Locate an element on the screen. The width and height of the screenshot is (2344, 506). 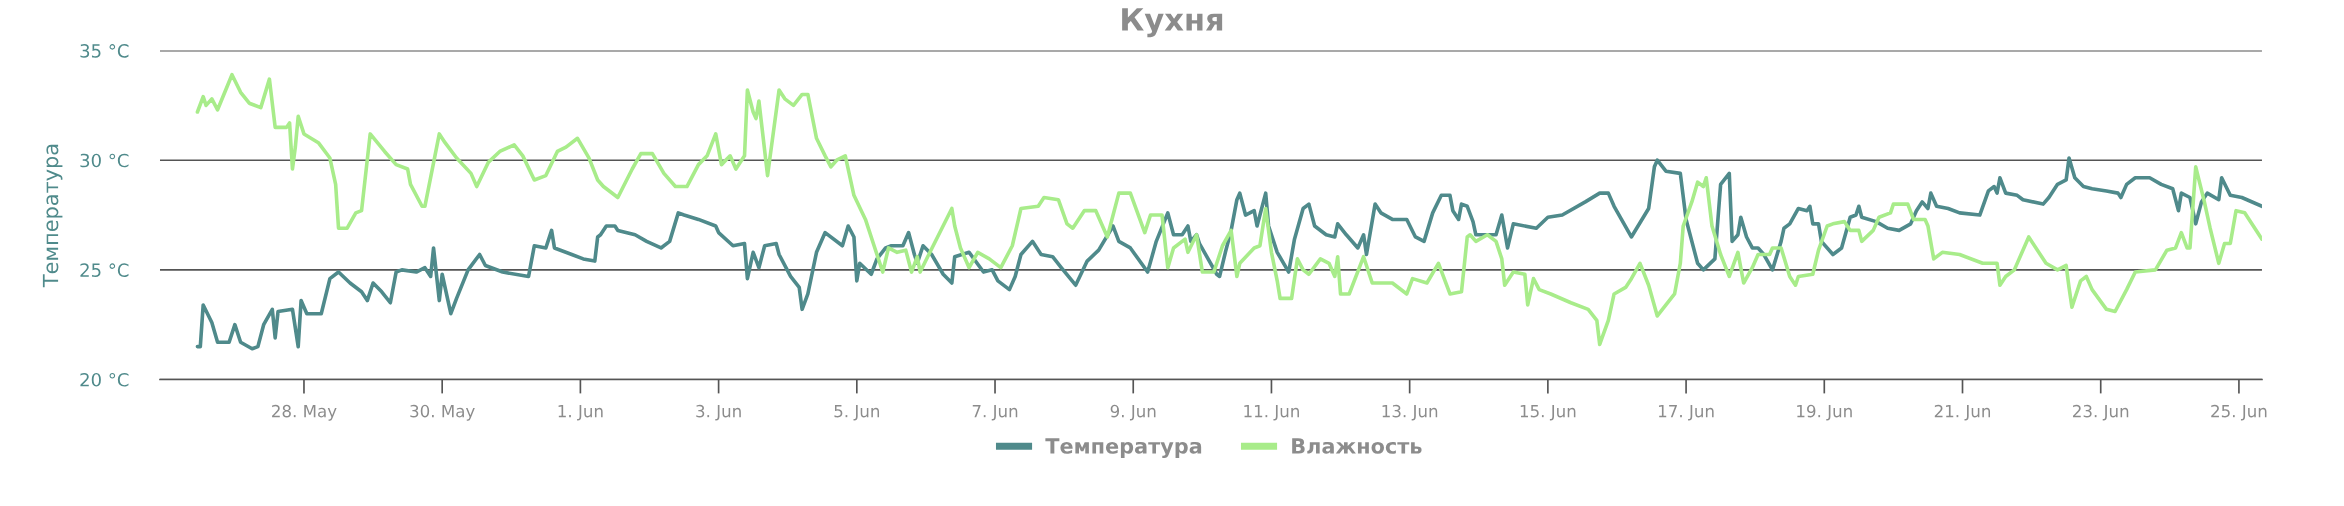
x-tick-label: 23. Jun is located at coordinates (2101, 412).